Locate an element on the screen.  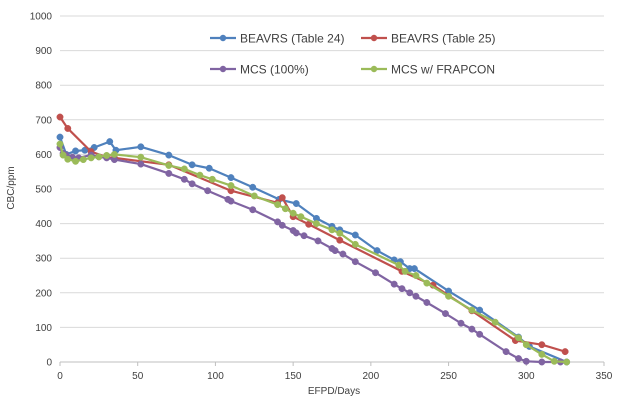
y-tick-label: 700 is located at coordinates (43, 120).